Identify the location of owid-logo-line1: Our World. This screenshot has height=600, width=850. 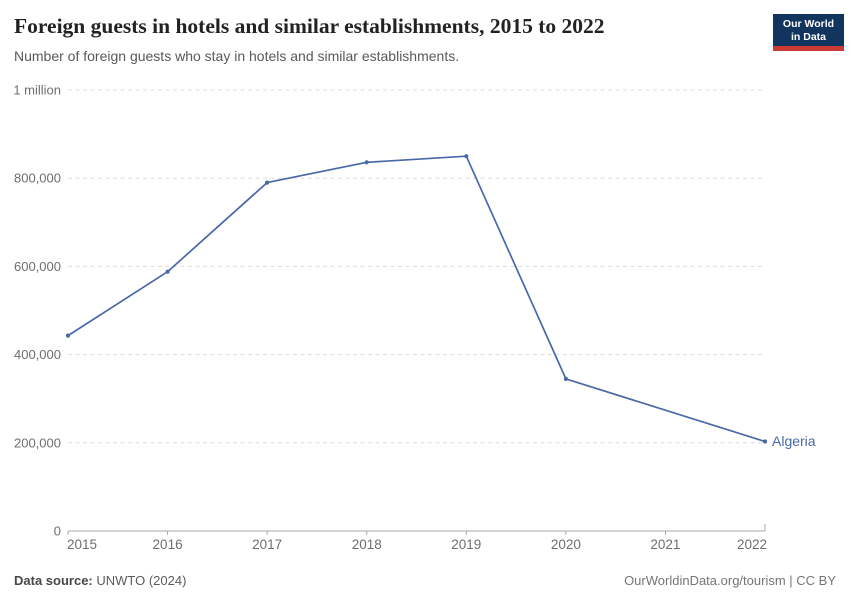
(808, 24).